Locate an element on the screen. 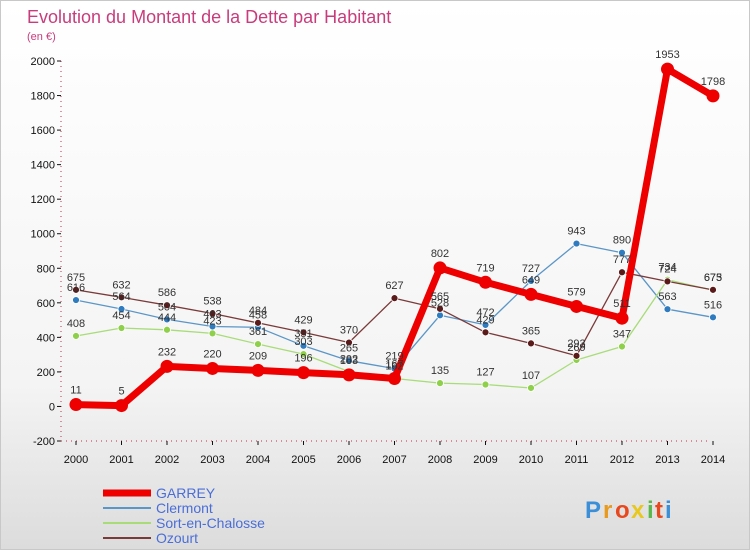  data-label: 351 is located at coordinates (303, 334).